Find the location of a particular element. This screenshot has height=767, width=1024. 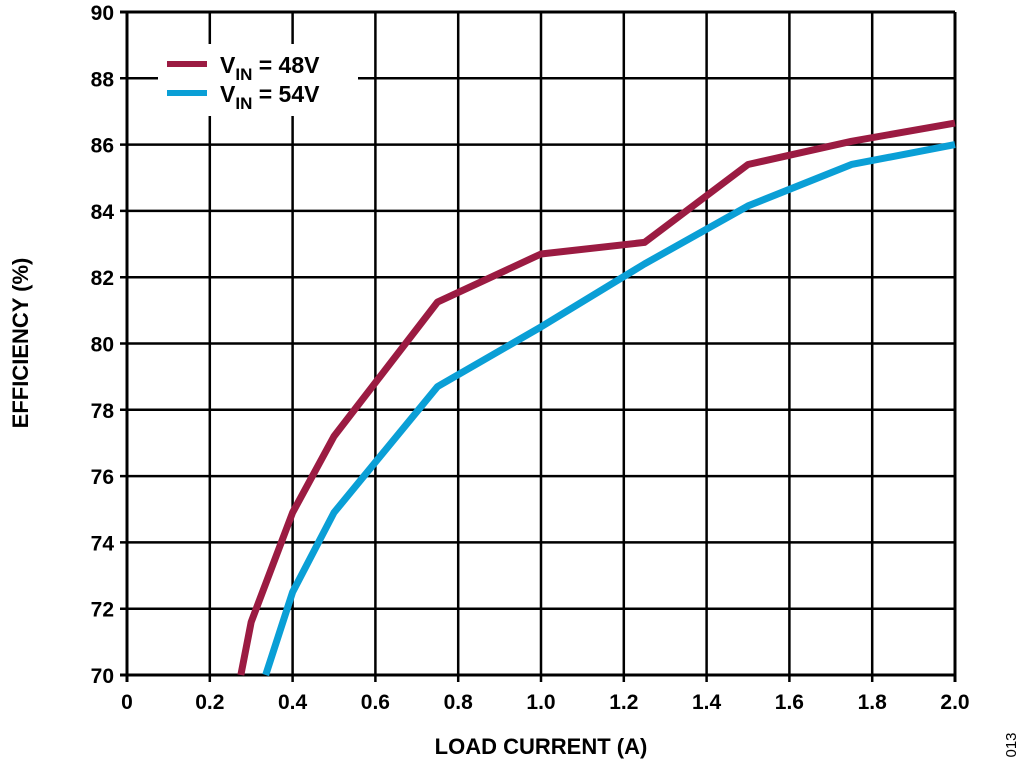

x-tick-label: 0.6 is located at coordinates (375, 702).